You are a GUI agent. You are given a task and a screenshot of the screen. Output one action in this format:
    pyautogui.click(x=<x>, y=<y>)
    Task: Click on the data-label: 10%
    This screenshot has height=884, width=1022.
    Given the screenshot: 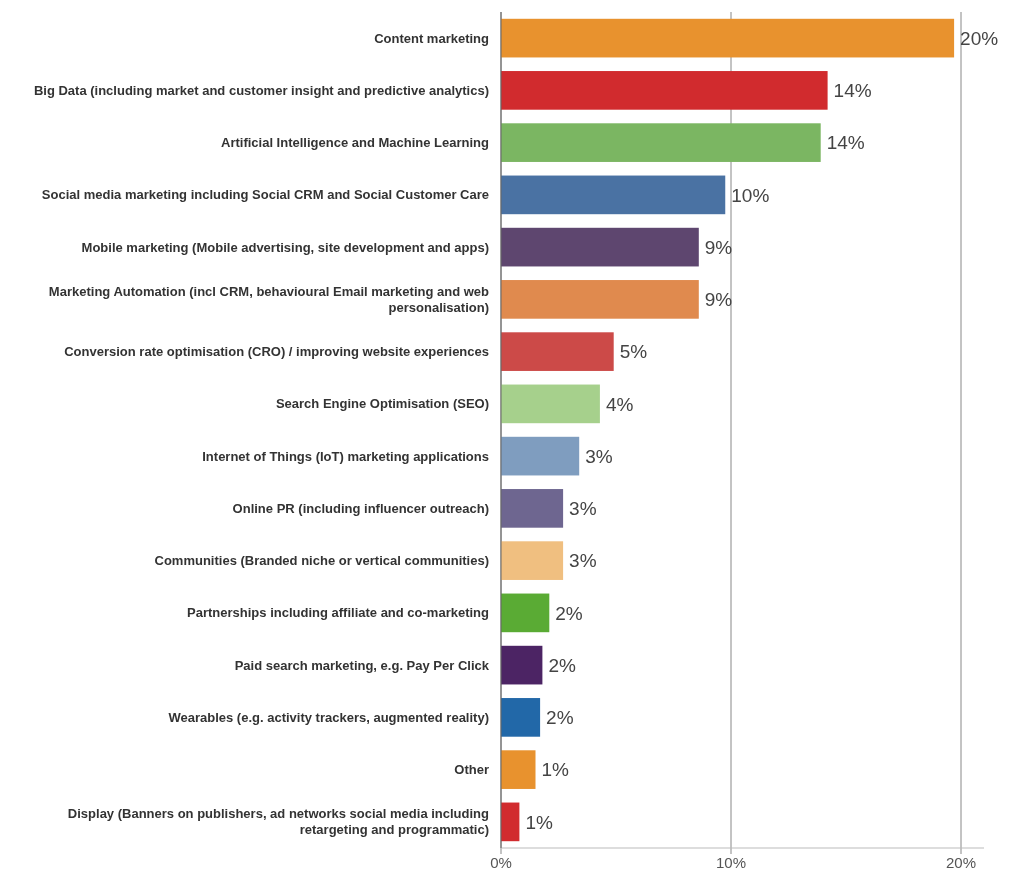 What is the action you would take?
    pyautogui.click(x=750, y=195)
    